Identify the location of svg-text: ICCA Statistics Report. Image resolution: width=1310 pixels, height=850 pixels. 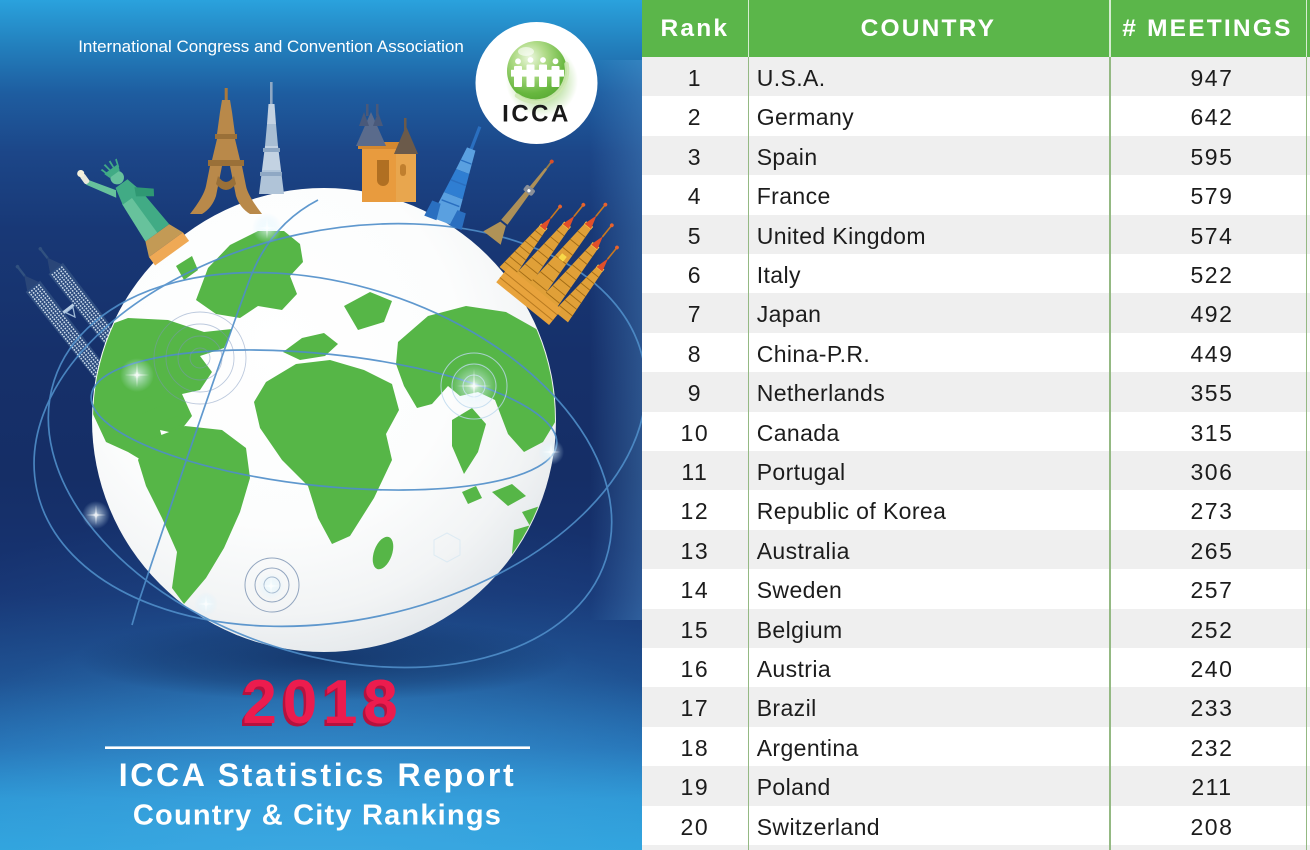
(317, 775).